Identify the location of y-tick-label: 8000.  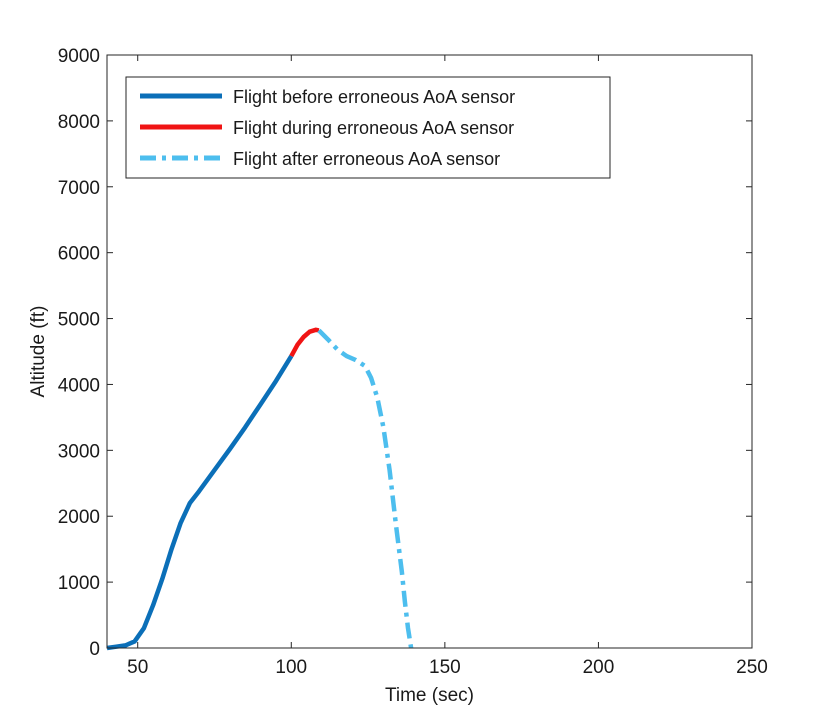
(79, 122).